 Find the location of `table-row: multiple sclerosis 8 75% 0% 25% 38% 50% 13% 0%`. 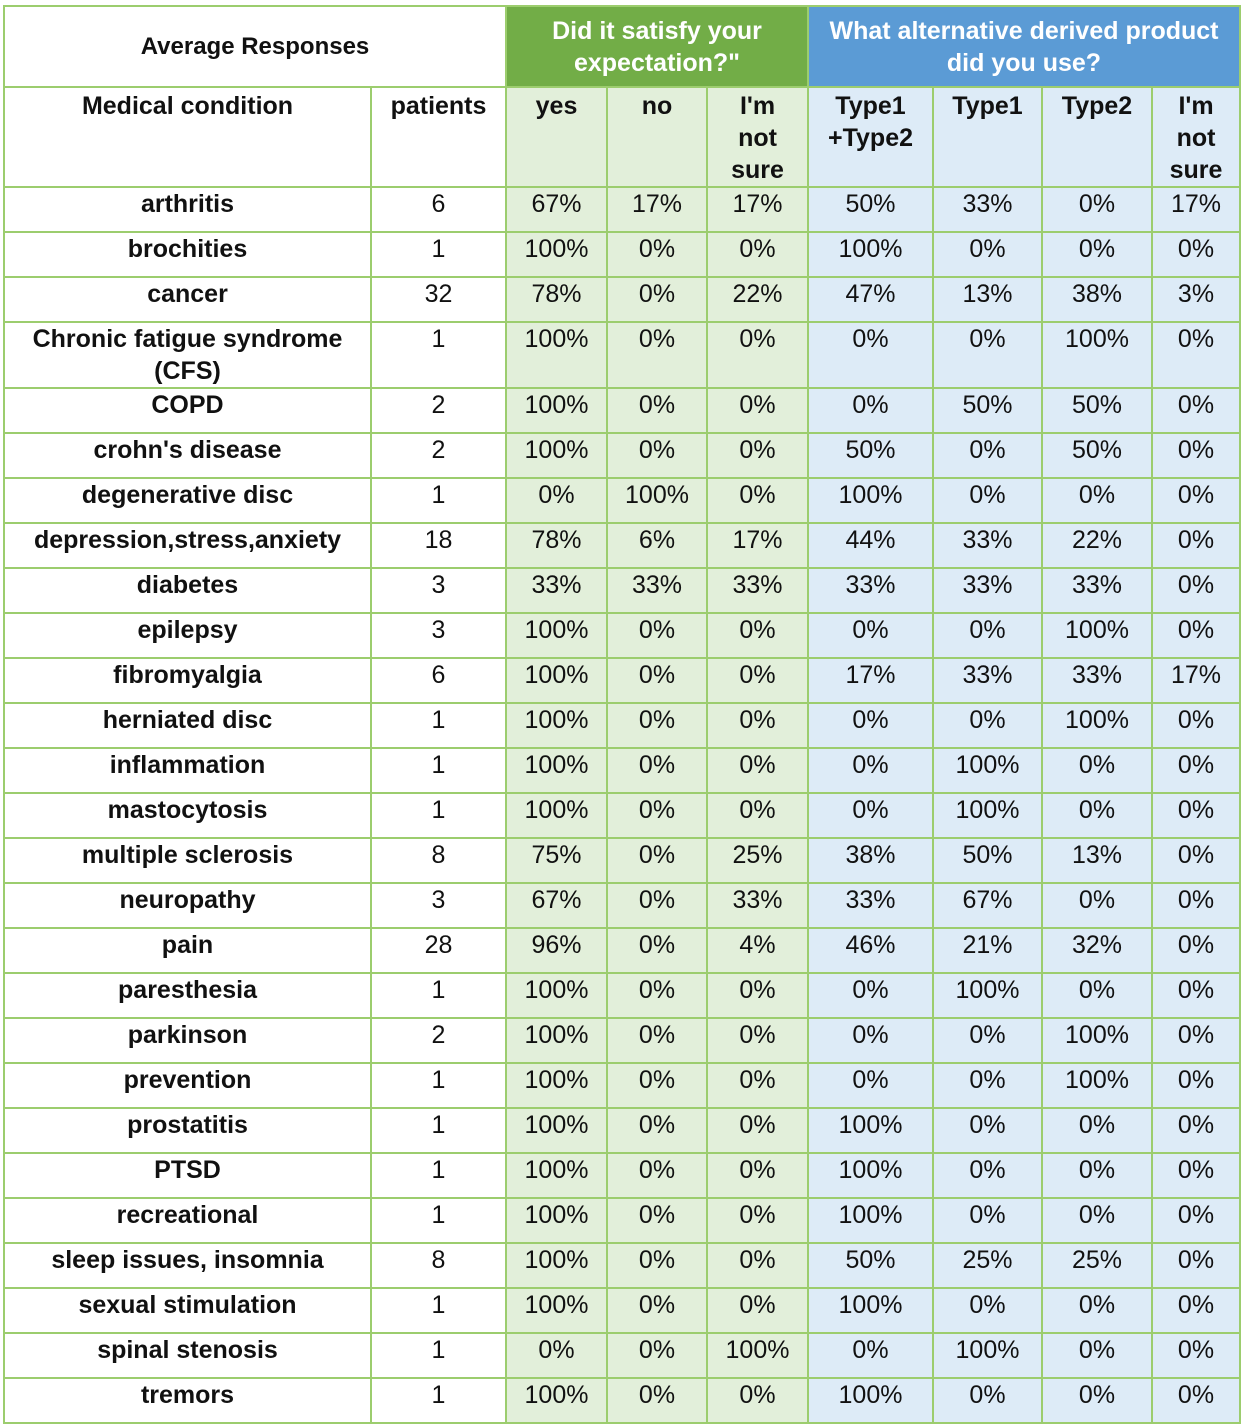

table-row: multiple sclerosis 8 75% 0% 25% 38% 50% 13% 0% is located at coordinates (622, 860).